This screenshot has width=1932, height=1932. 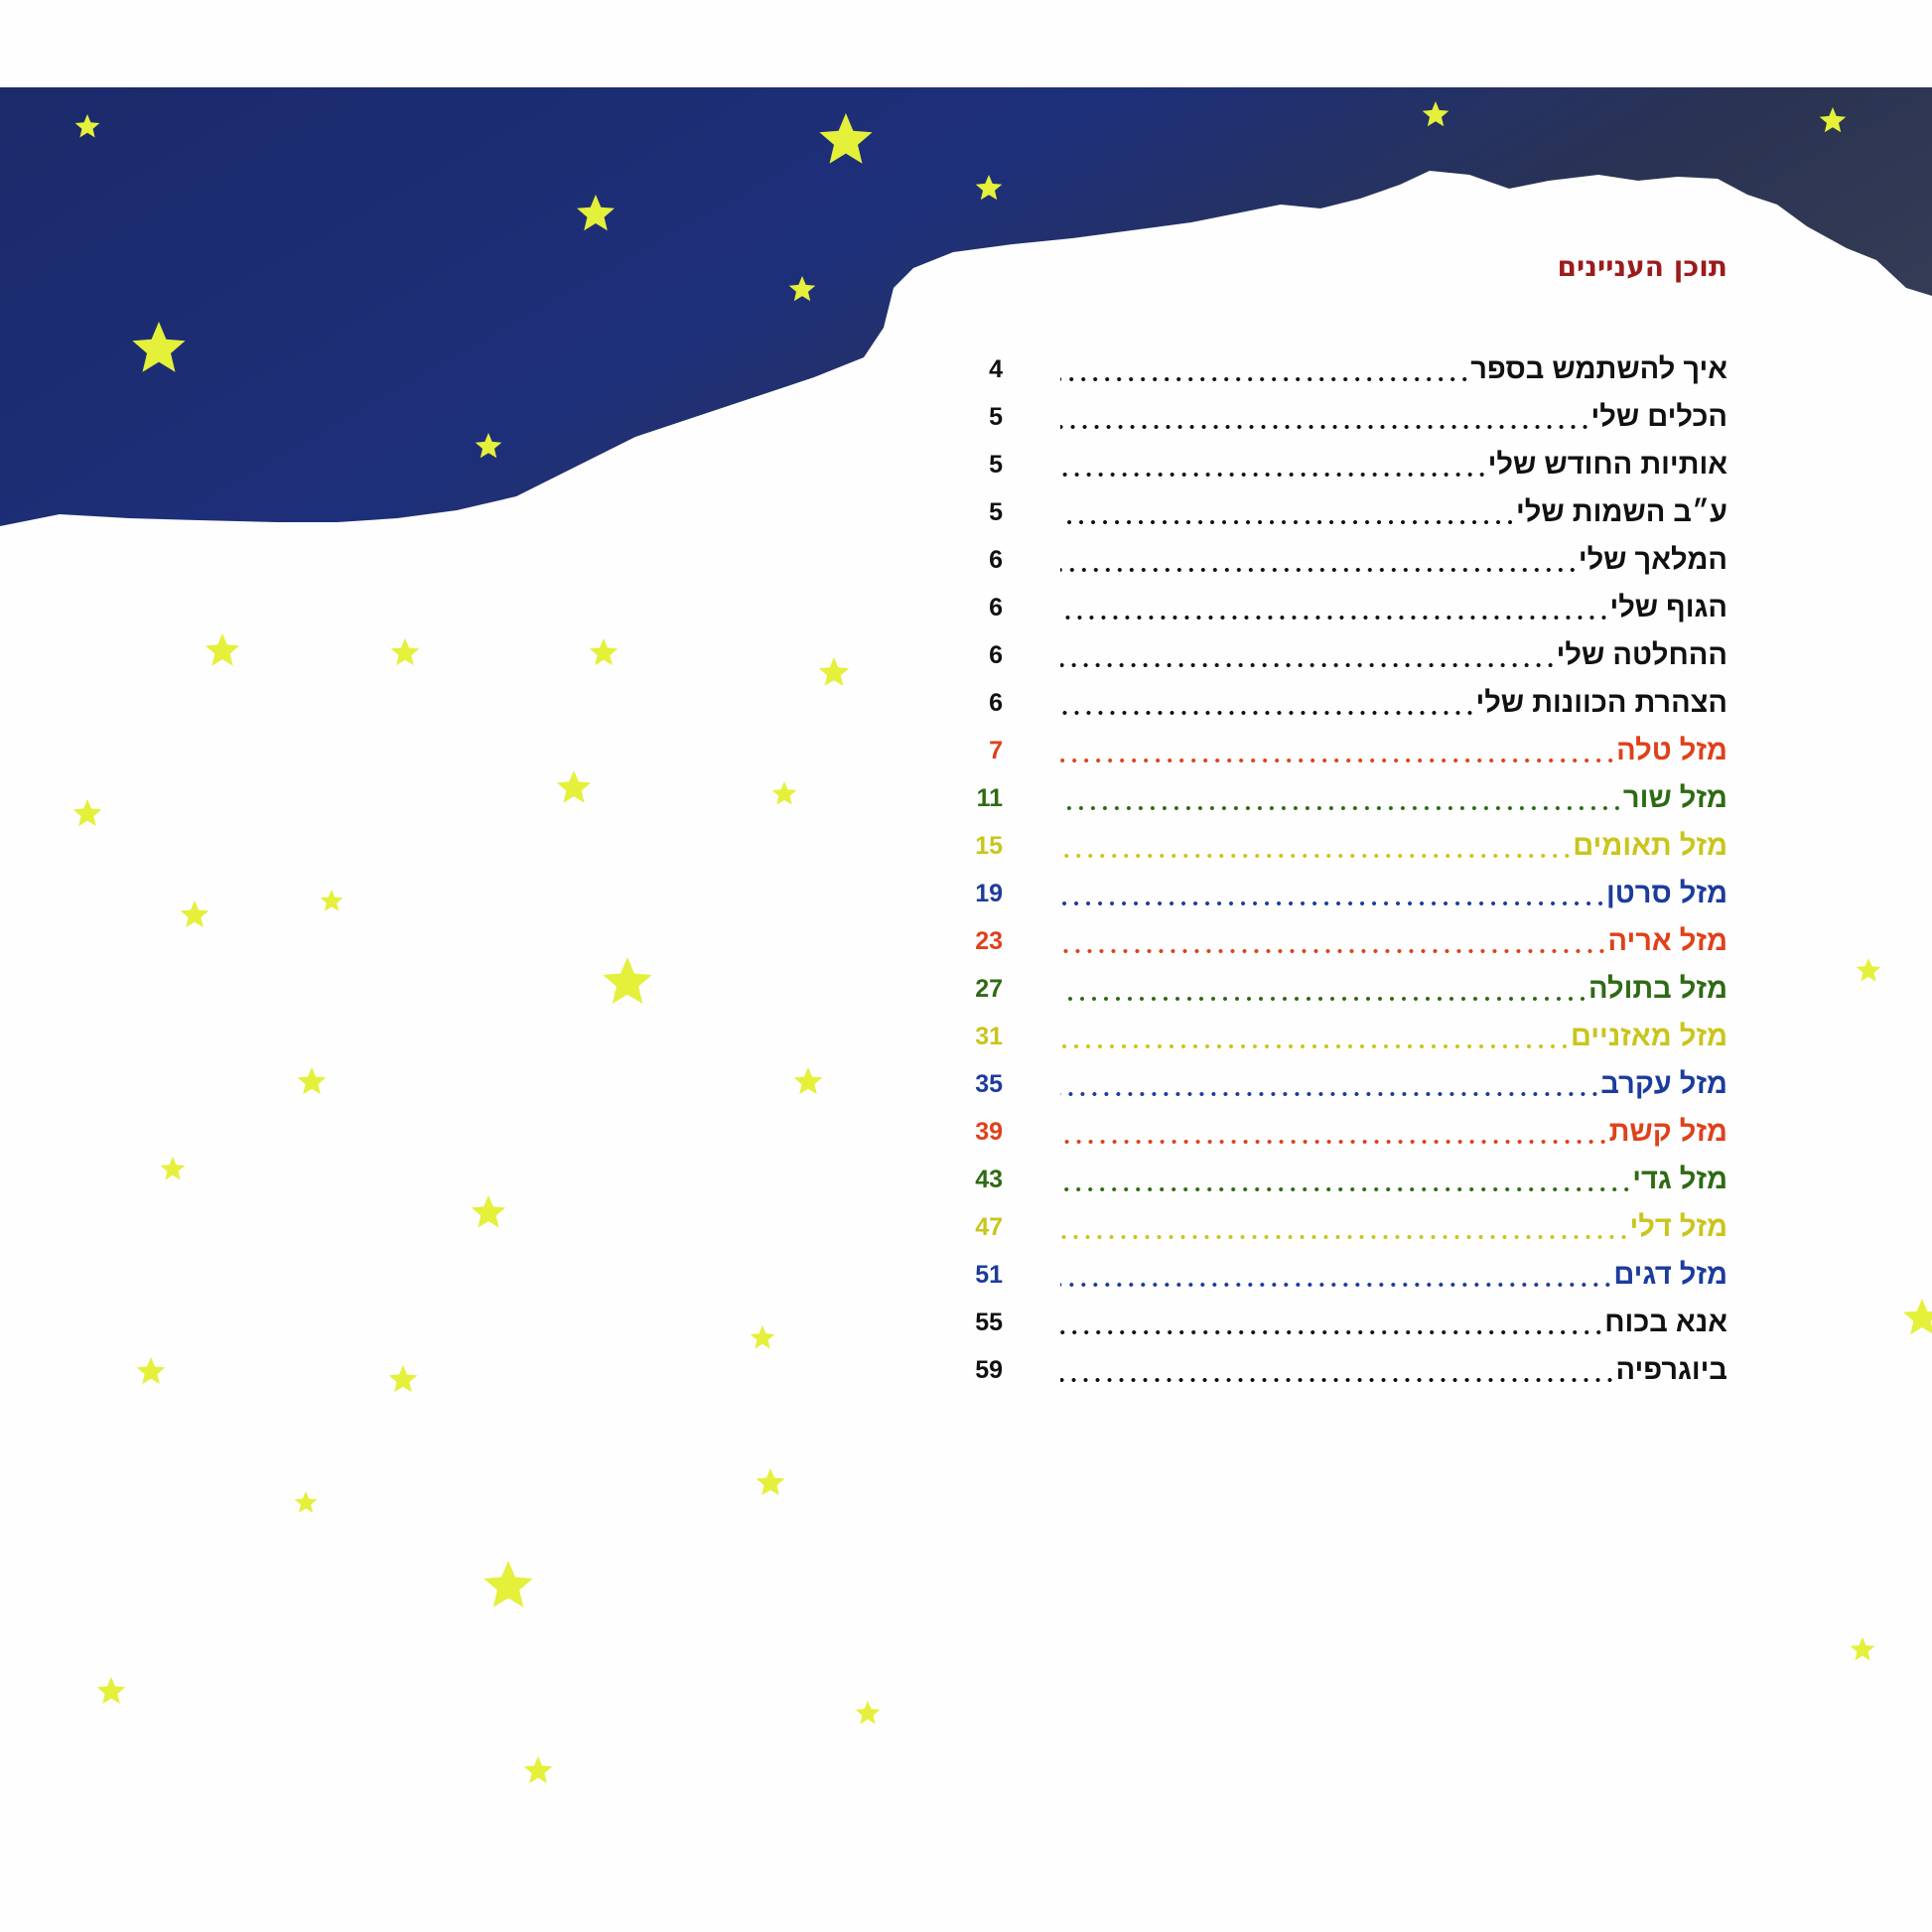 What do you see at coordinates (1340, 1275) in the screenshot?
I see `toc-entry: 51 מזל דגים` at bounding box center [1340, 1275].